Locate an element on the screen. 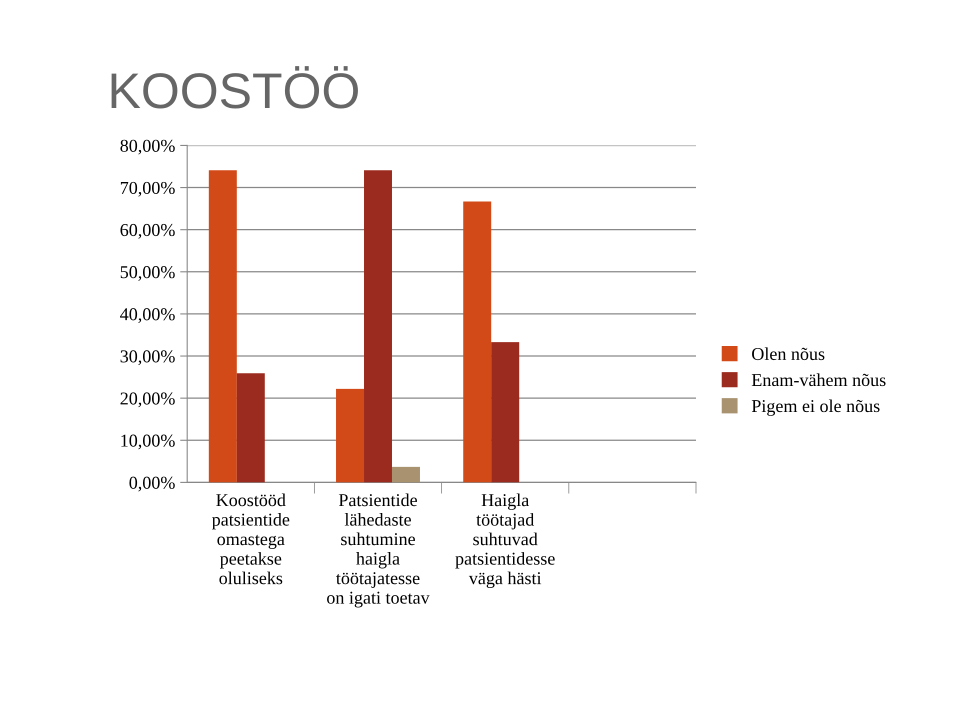 The image size is (960, 720). chart-title: KOOSTÖÖ is located at coordinates (235, 87).